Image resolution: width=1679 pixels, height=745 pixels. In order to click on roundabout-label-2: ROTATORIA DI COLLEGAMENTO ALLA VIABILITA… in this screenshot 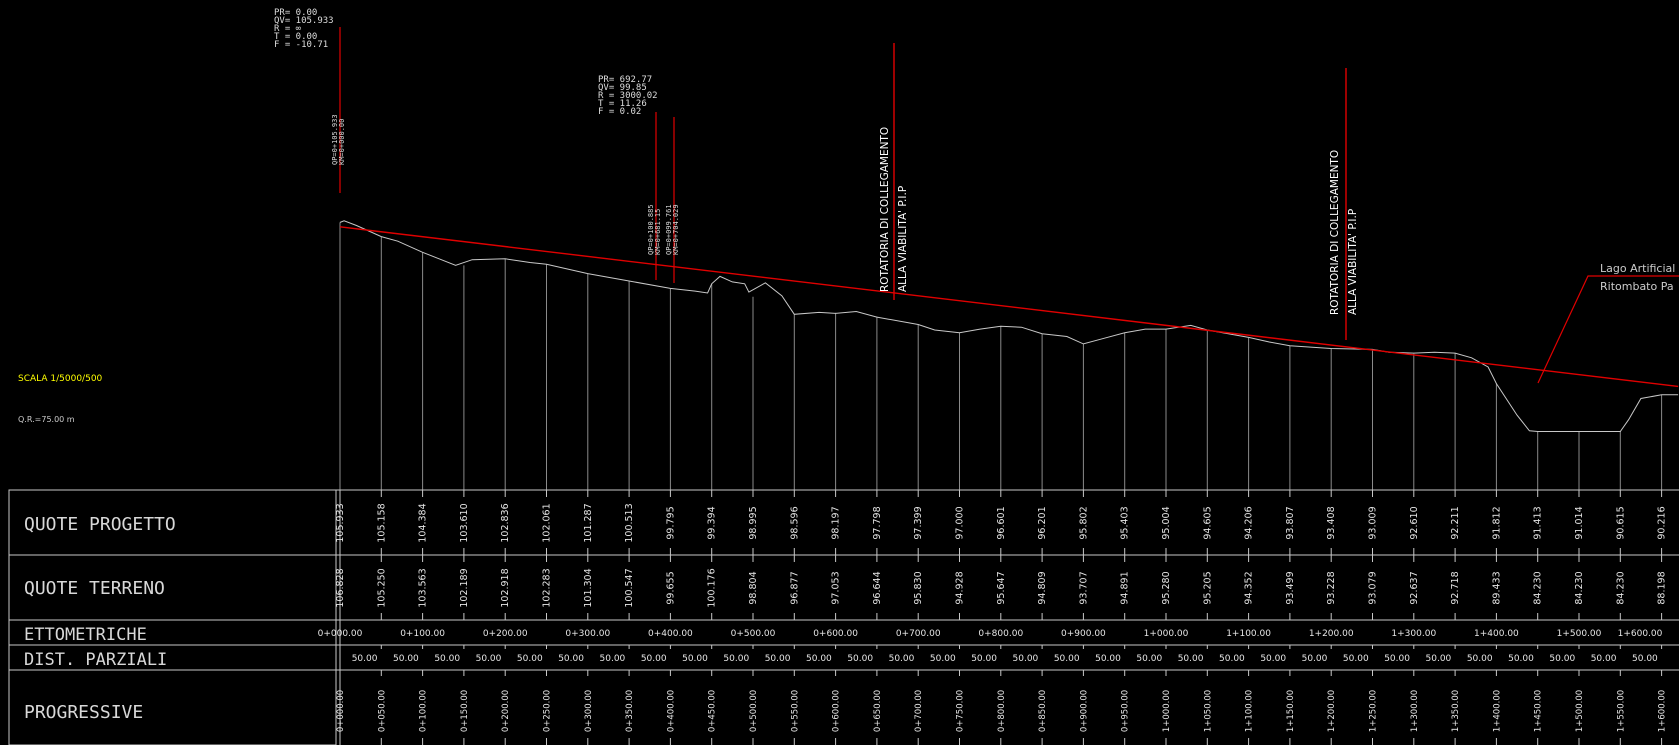, I will do `click(1344, 231)`.